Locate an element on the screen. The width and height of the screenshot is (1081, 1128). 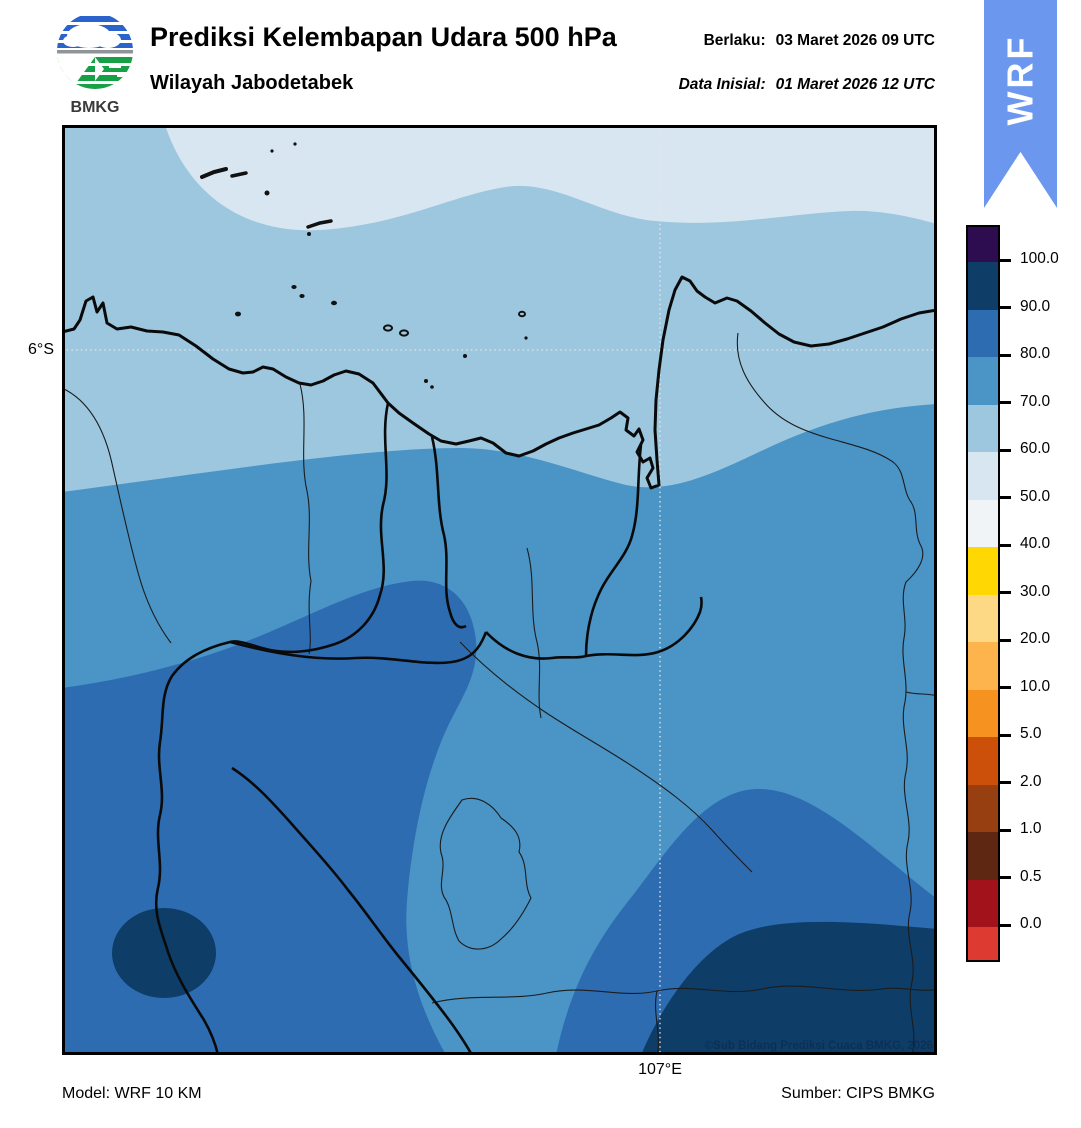
valid-time-row: Berlaku: 03 Maret 2026 09 UTC is located at coordinates (819, 41).